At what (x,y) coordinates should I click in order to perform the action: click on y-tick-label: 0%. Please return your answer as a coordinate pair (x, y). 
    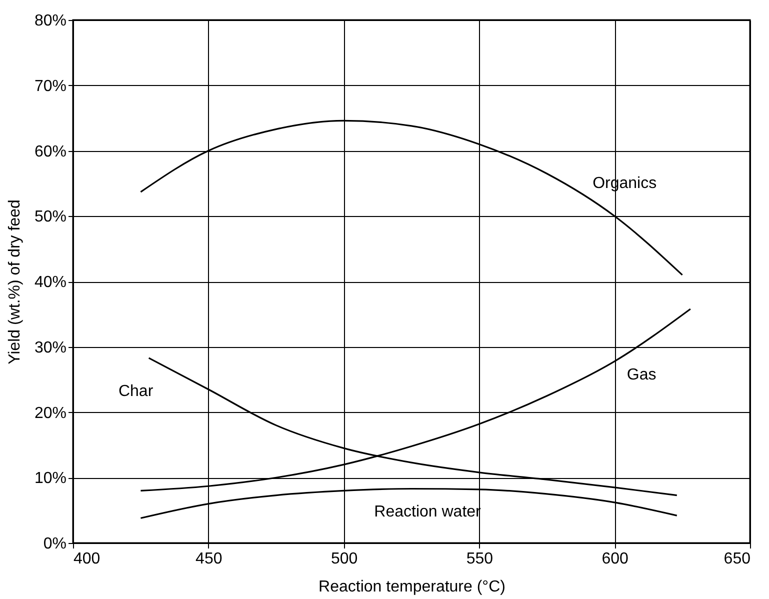
    Looking at the image, I should click on (54, 544).